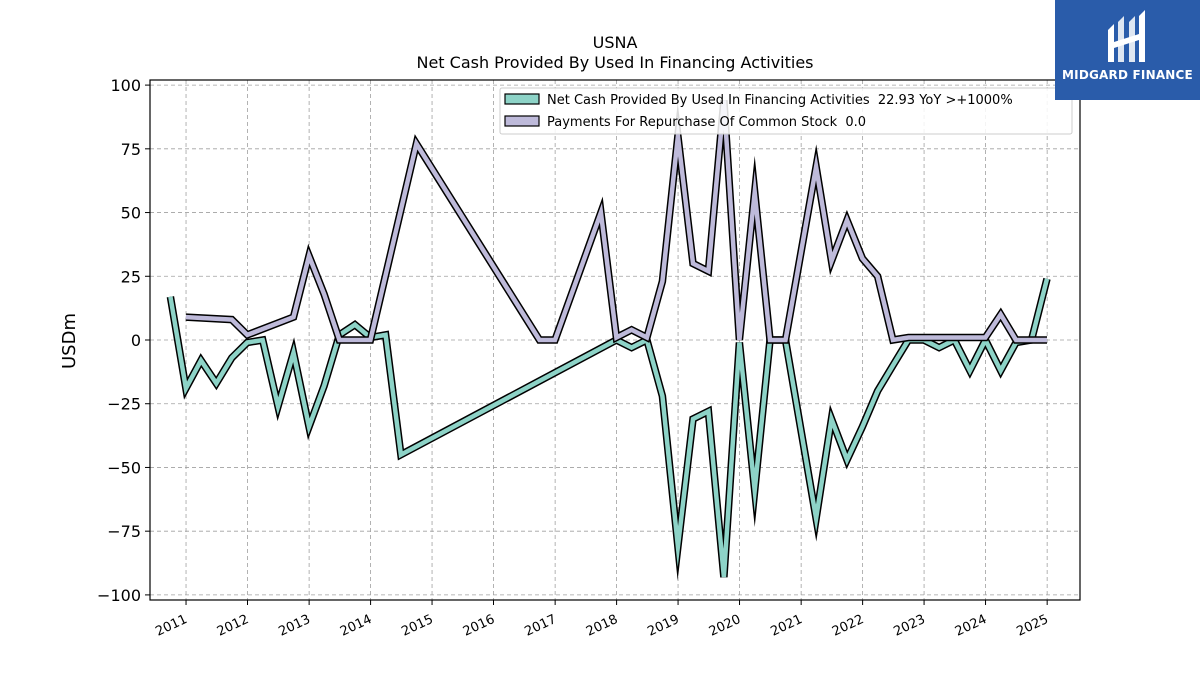 The image size is (1200, 675). What do you see at coordinates (725, 626) in the screenshot?
I see `x-tick-label: 2020` at bounding box center [725, 626].